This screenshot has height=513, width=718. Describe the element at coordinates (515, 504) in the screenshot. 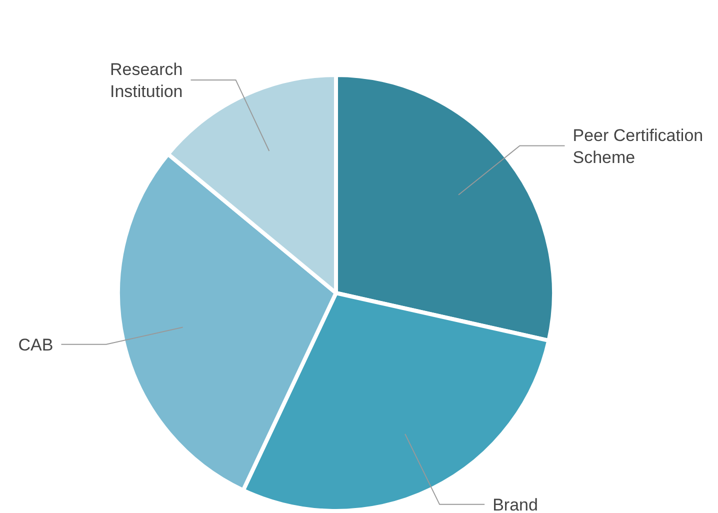

I see `slice-label: Brand` at that location.